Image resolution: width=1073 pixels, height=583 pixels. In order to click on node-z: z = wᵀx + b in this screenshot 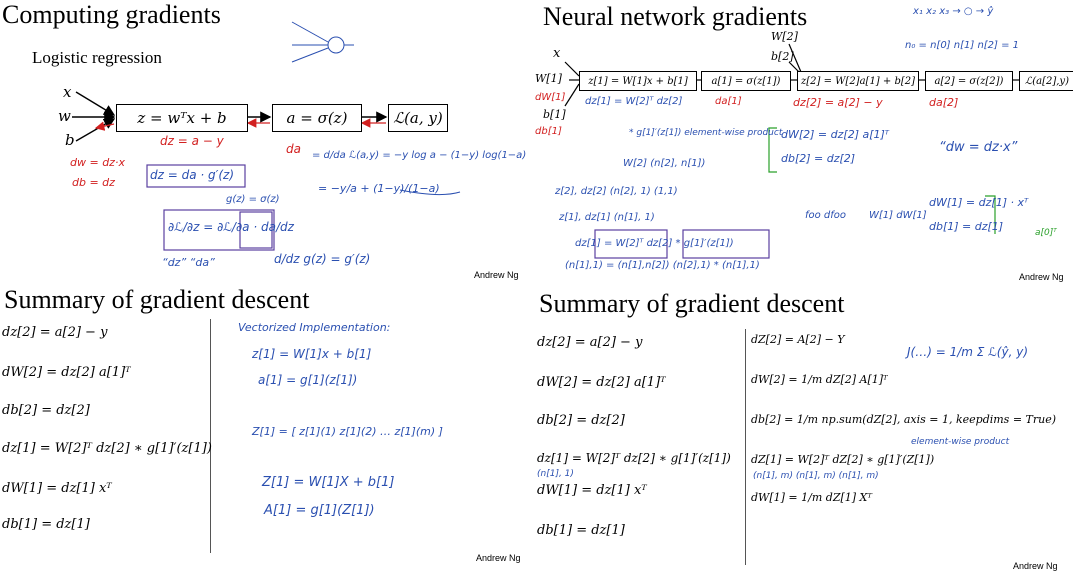, I will do `click(182, 118)`.